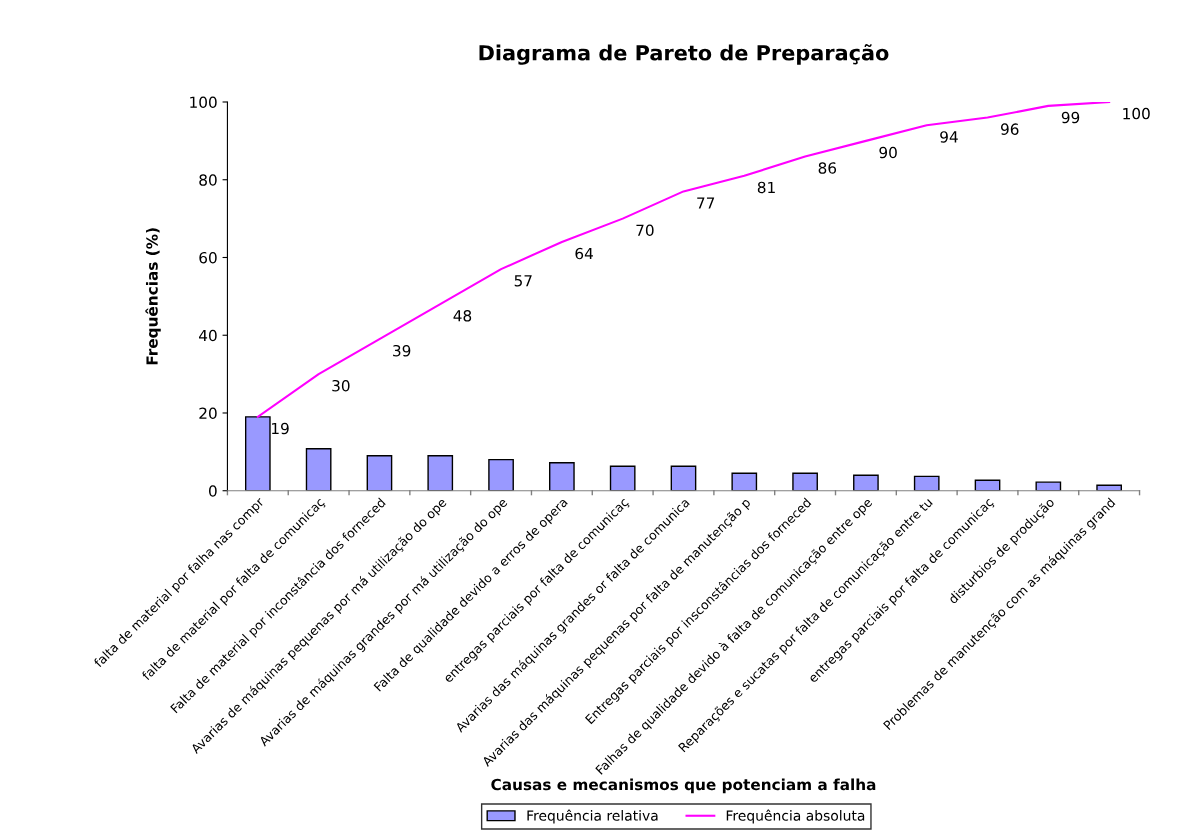 The width and height of the screenshot is (1197, 836). What do you see at coordinates (462, 315) in the screenshot?
I see `data-label: 48` at bounding box center [462, 315].